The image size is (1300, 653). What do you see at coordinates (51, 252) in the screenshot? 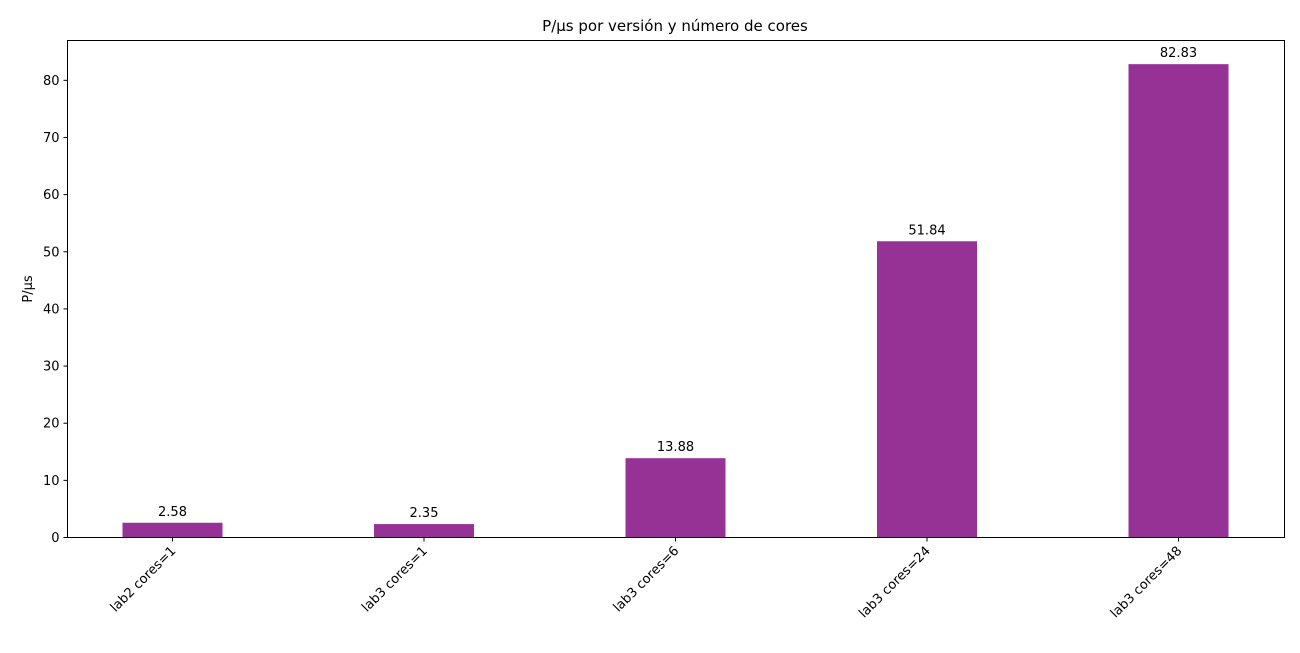
I see `y-tick-label: 50` at bounding box center [51, 252].